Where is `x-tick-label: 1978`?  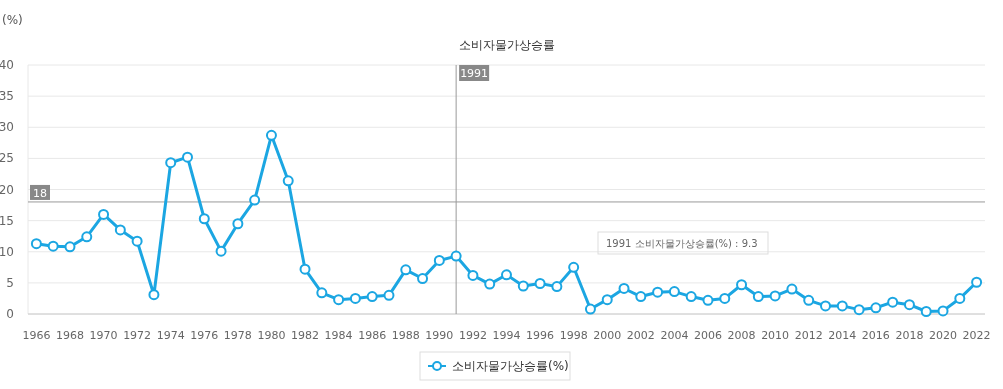
x-tick-label: 1978 is located at coordinates (237, 335).